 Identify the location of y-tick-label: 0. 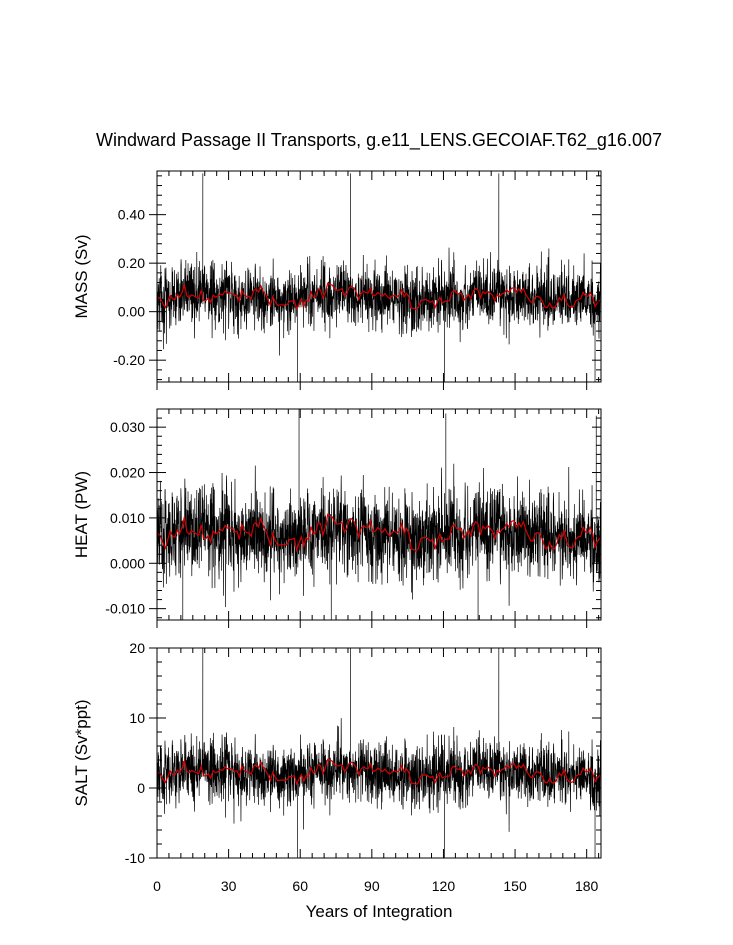
(141, 788).